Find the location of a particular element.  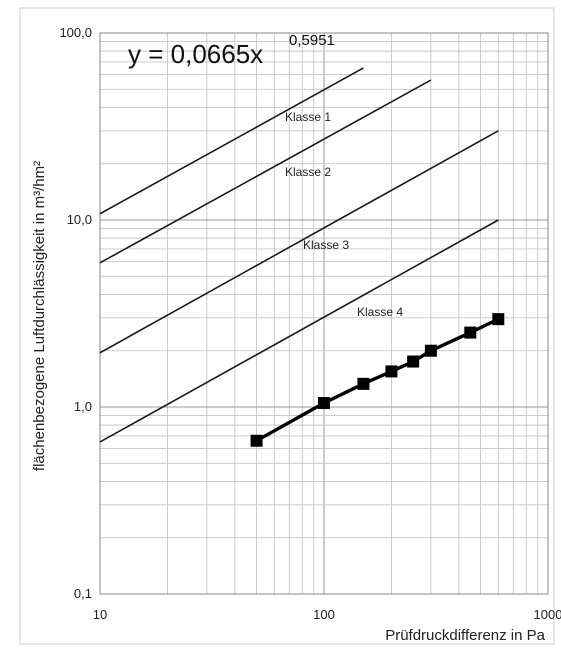

class-label-1: Klasse 1 is located at coordinates (308, 117).